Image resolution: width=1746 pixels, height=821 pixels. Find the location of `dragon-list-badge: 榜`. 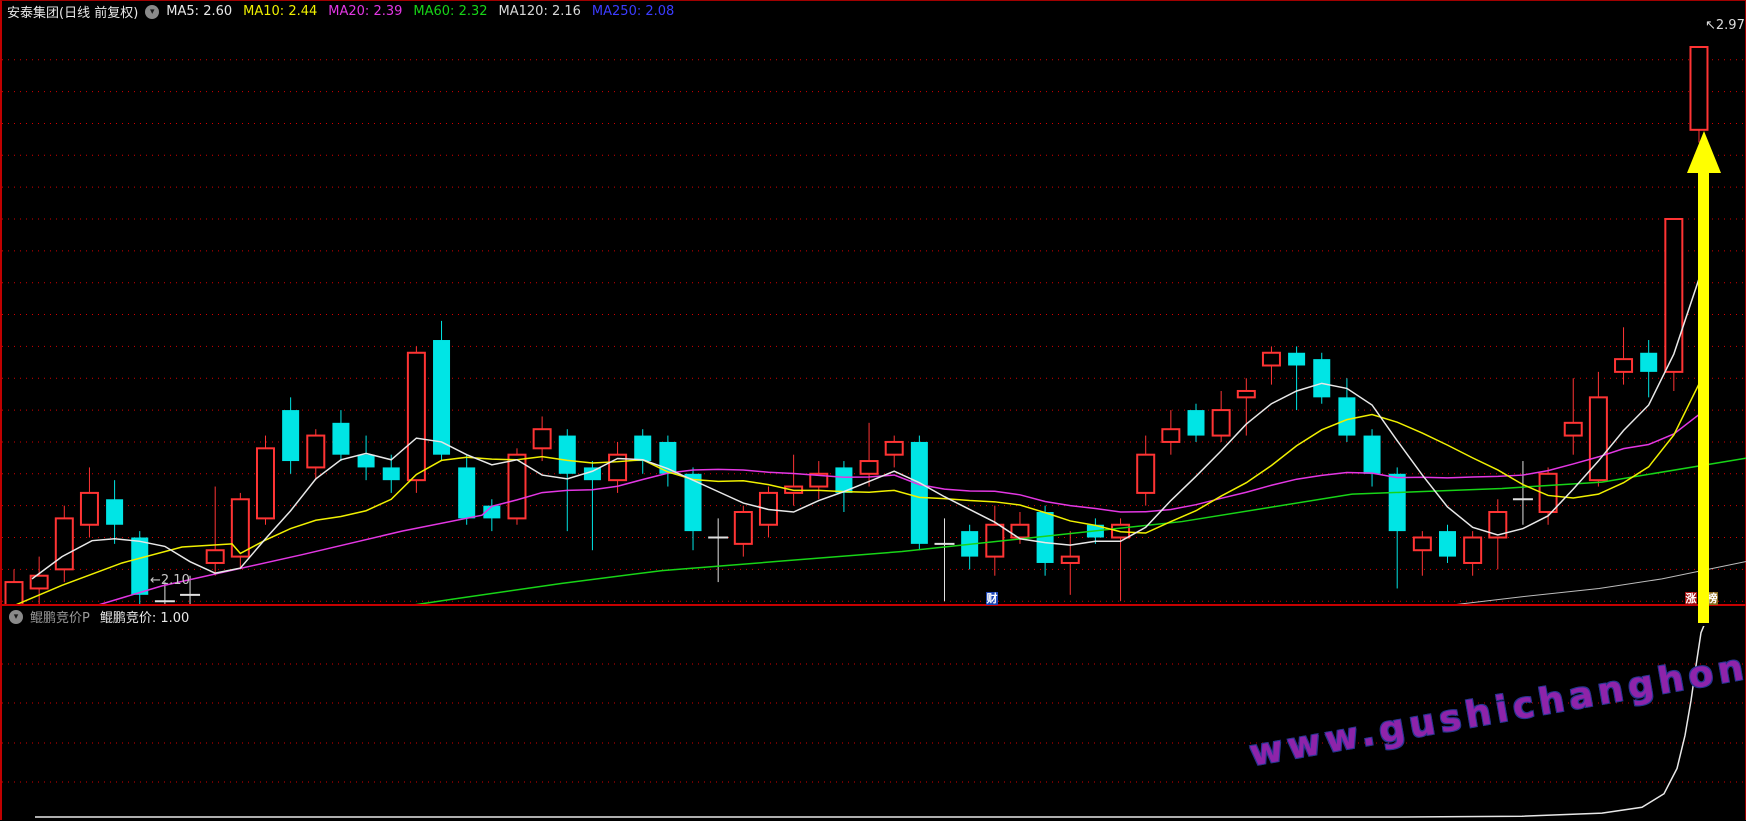

dragon-list-badge: 榜 is located at coordinates (1712, 598).